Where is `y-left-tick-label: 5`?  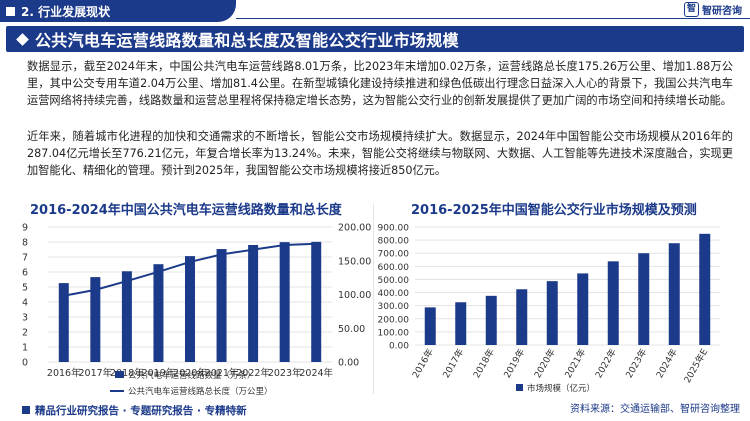
y-left-tick-label: 5 is located at coordinates (25, 288).